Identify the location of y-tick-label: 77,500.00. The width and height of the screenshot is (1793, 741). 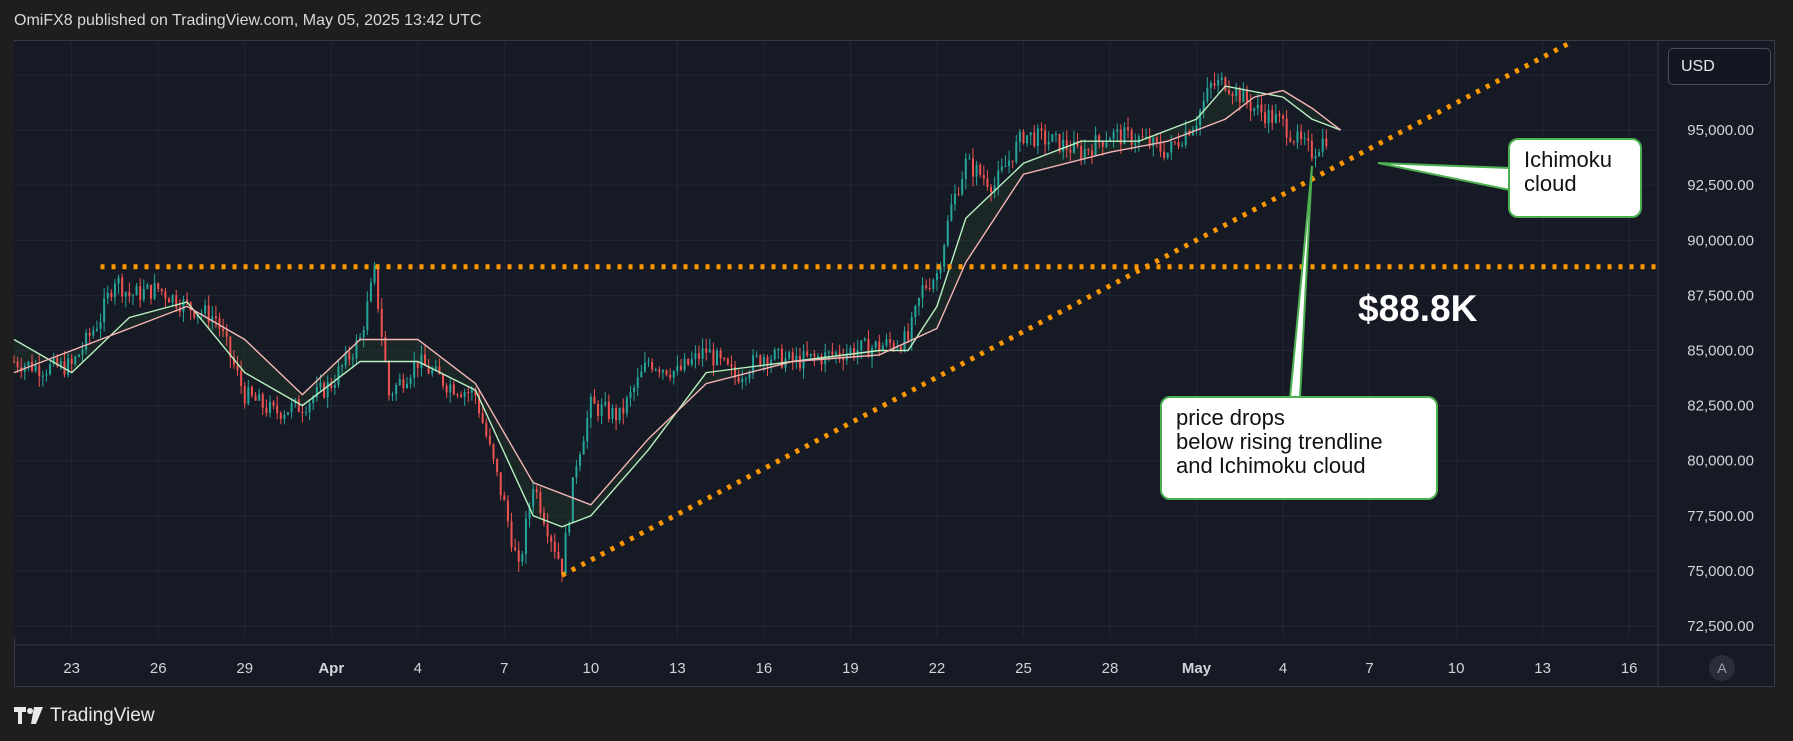
(1720, 516).